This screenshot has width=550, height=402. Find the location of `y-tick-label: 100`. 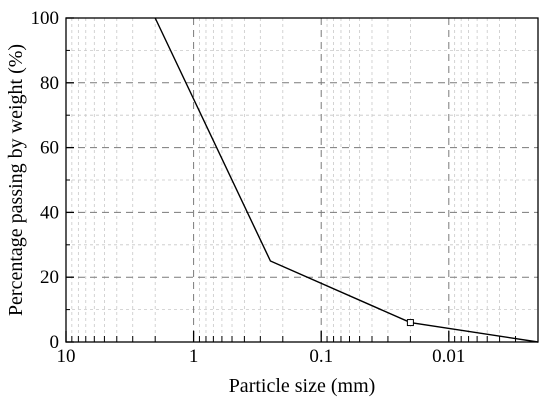

y-tick-label: 100 is located at coordinates (45, 18).